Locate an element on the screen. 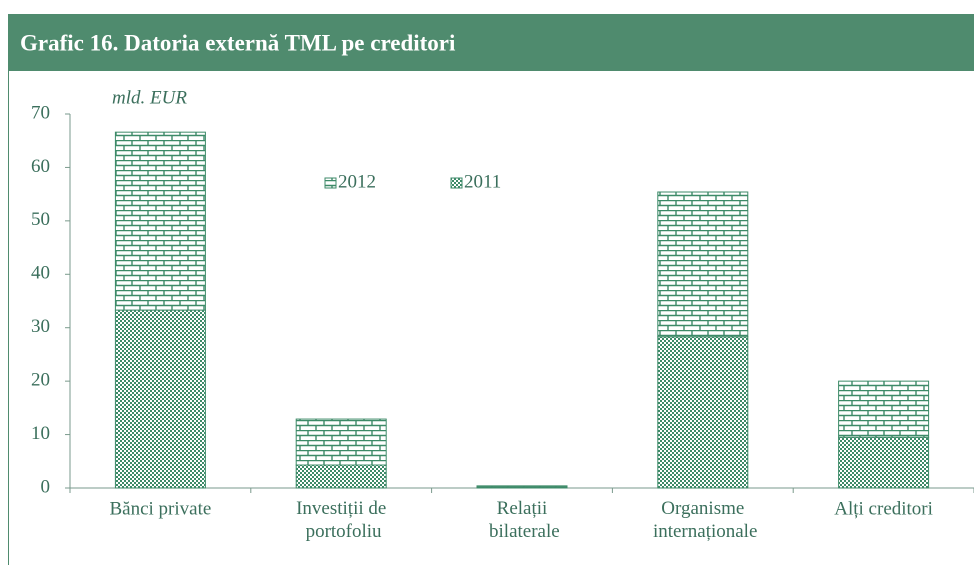 The width and height of the screenshot is (974, 570). x-tick-label: Investiții de portofoliu is located at coordinates (341, 520).